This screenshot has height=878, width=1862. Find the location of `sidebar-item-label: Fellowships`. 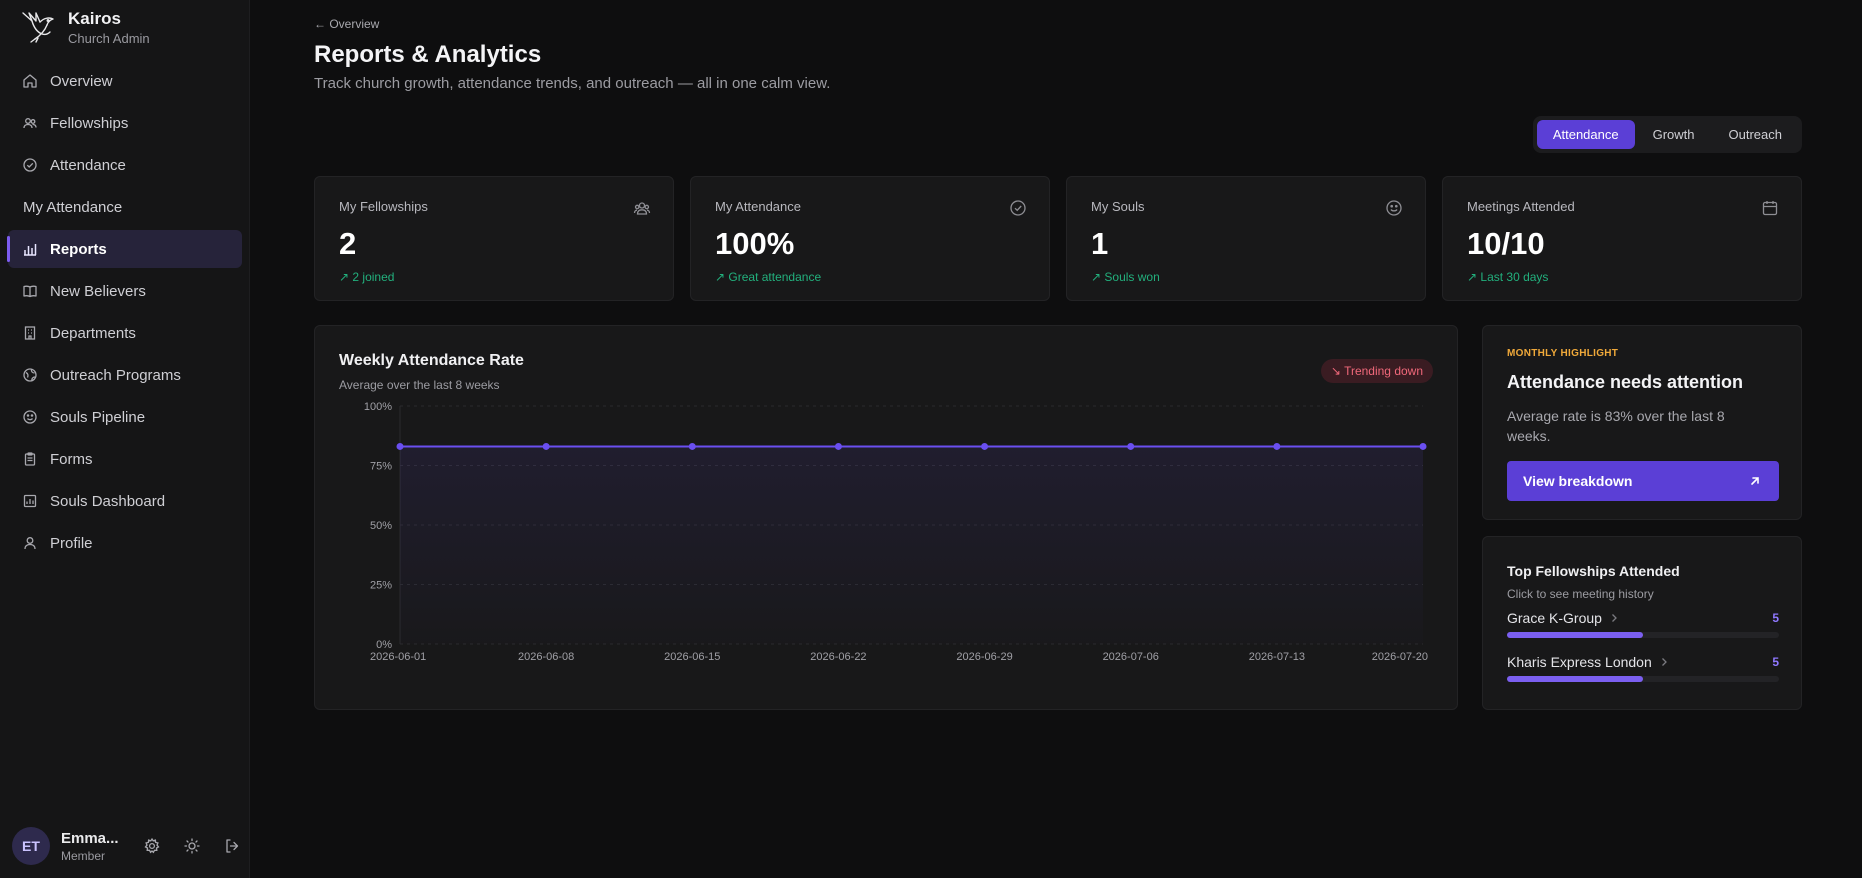

sidebar-item-label: Fellowships is located at coordinates (89, 123).